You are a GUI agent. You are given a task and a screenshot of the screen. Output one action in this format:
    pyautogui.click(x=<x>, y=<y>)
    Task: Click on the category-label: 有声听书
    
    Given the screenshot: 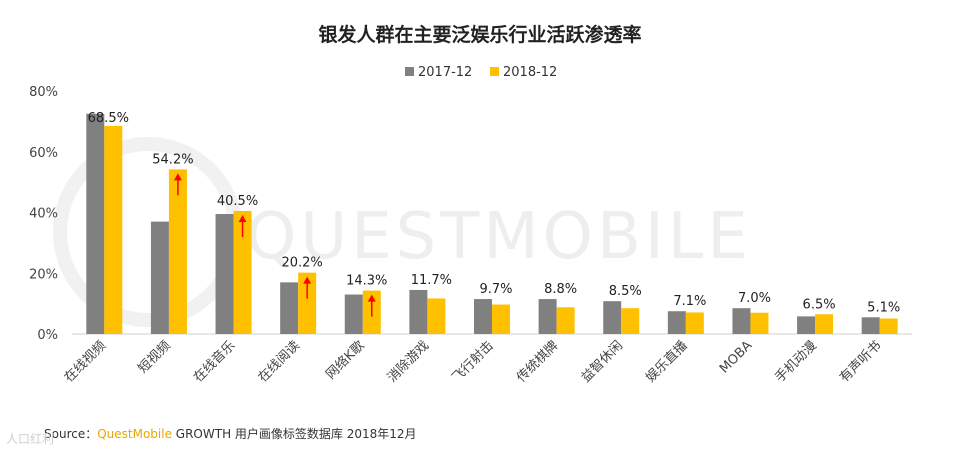 What is the action you would take?
    pyautogui.click(x=860, y=361)
    